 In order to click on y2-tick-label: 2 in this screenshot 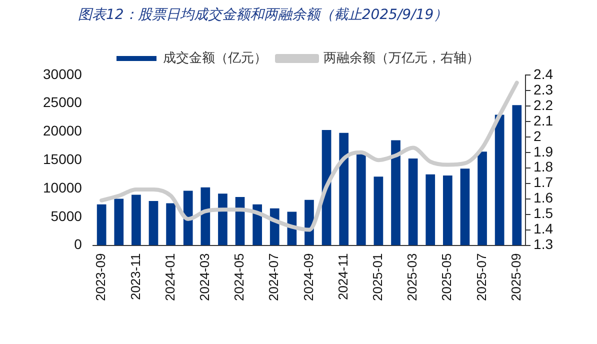, I will do `click(538, 136)`.